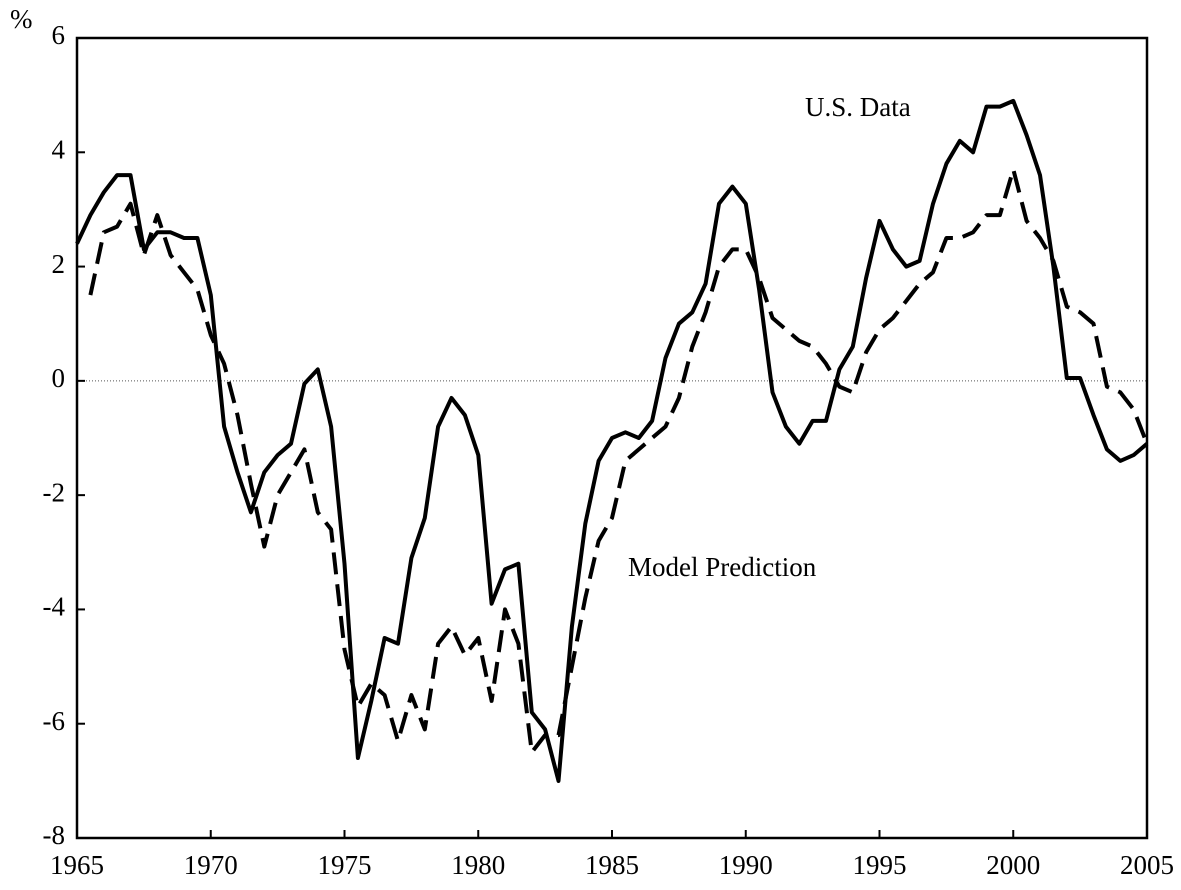  Describe the element at coordinates (1147, 865) in the screenshot. I see `x-tick-label: 2005` at that location.